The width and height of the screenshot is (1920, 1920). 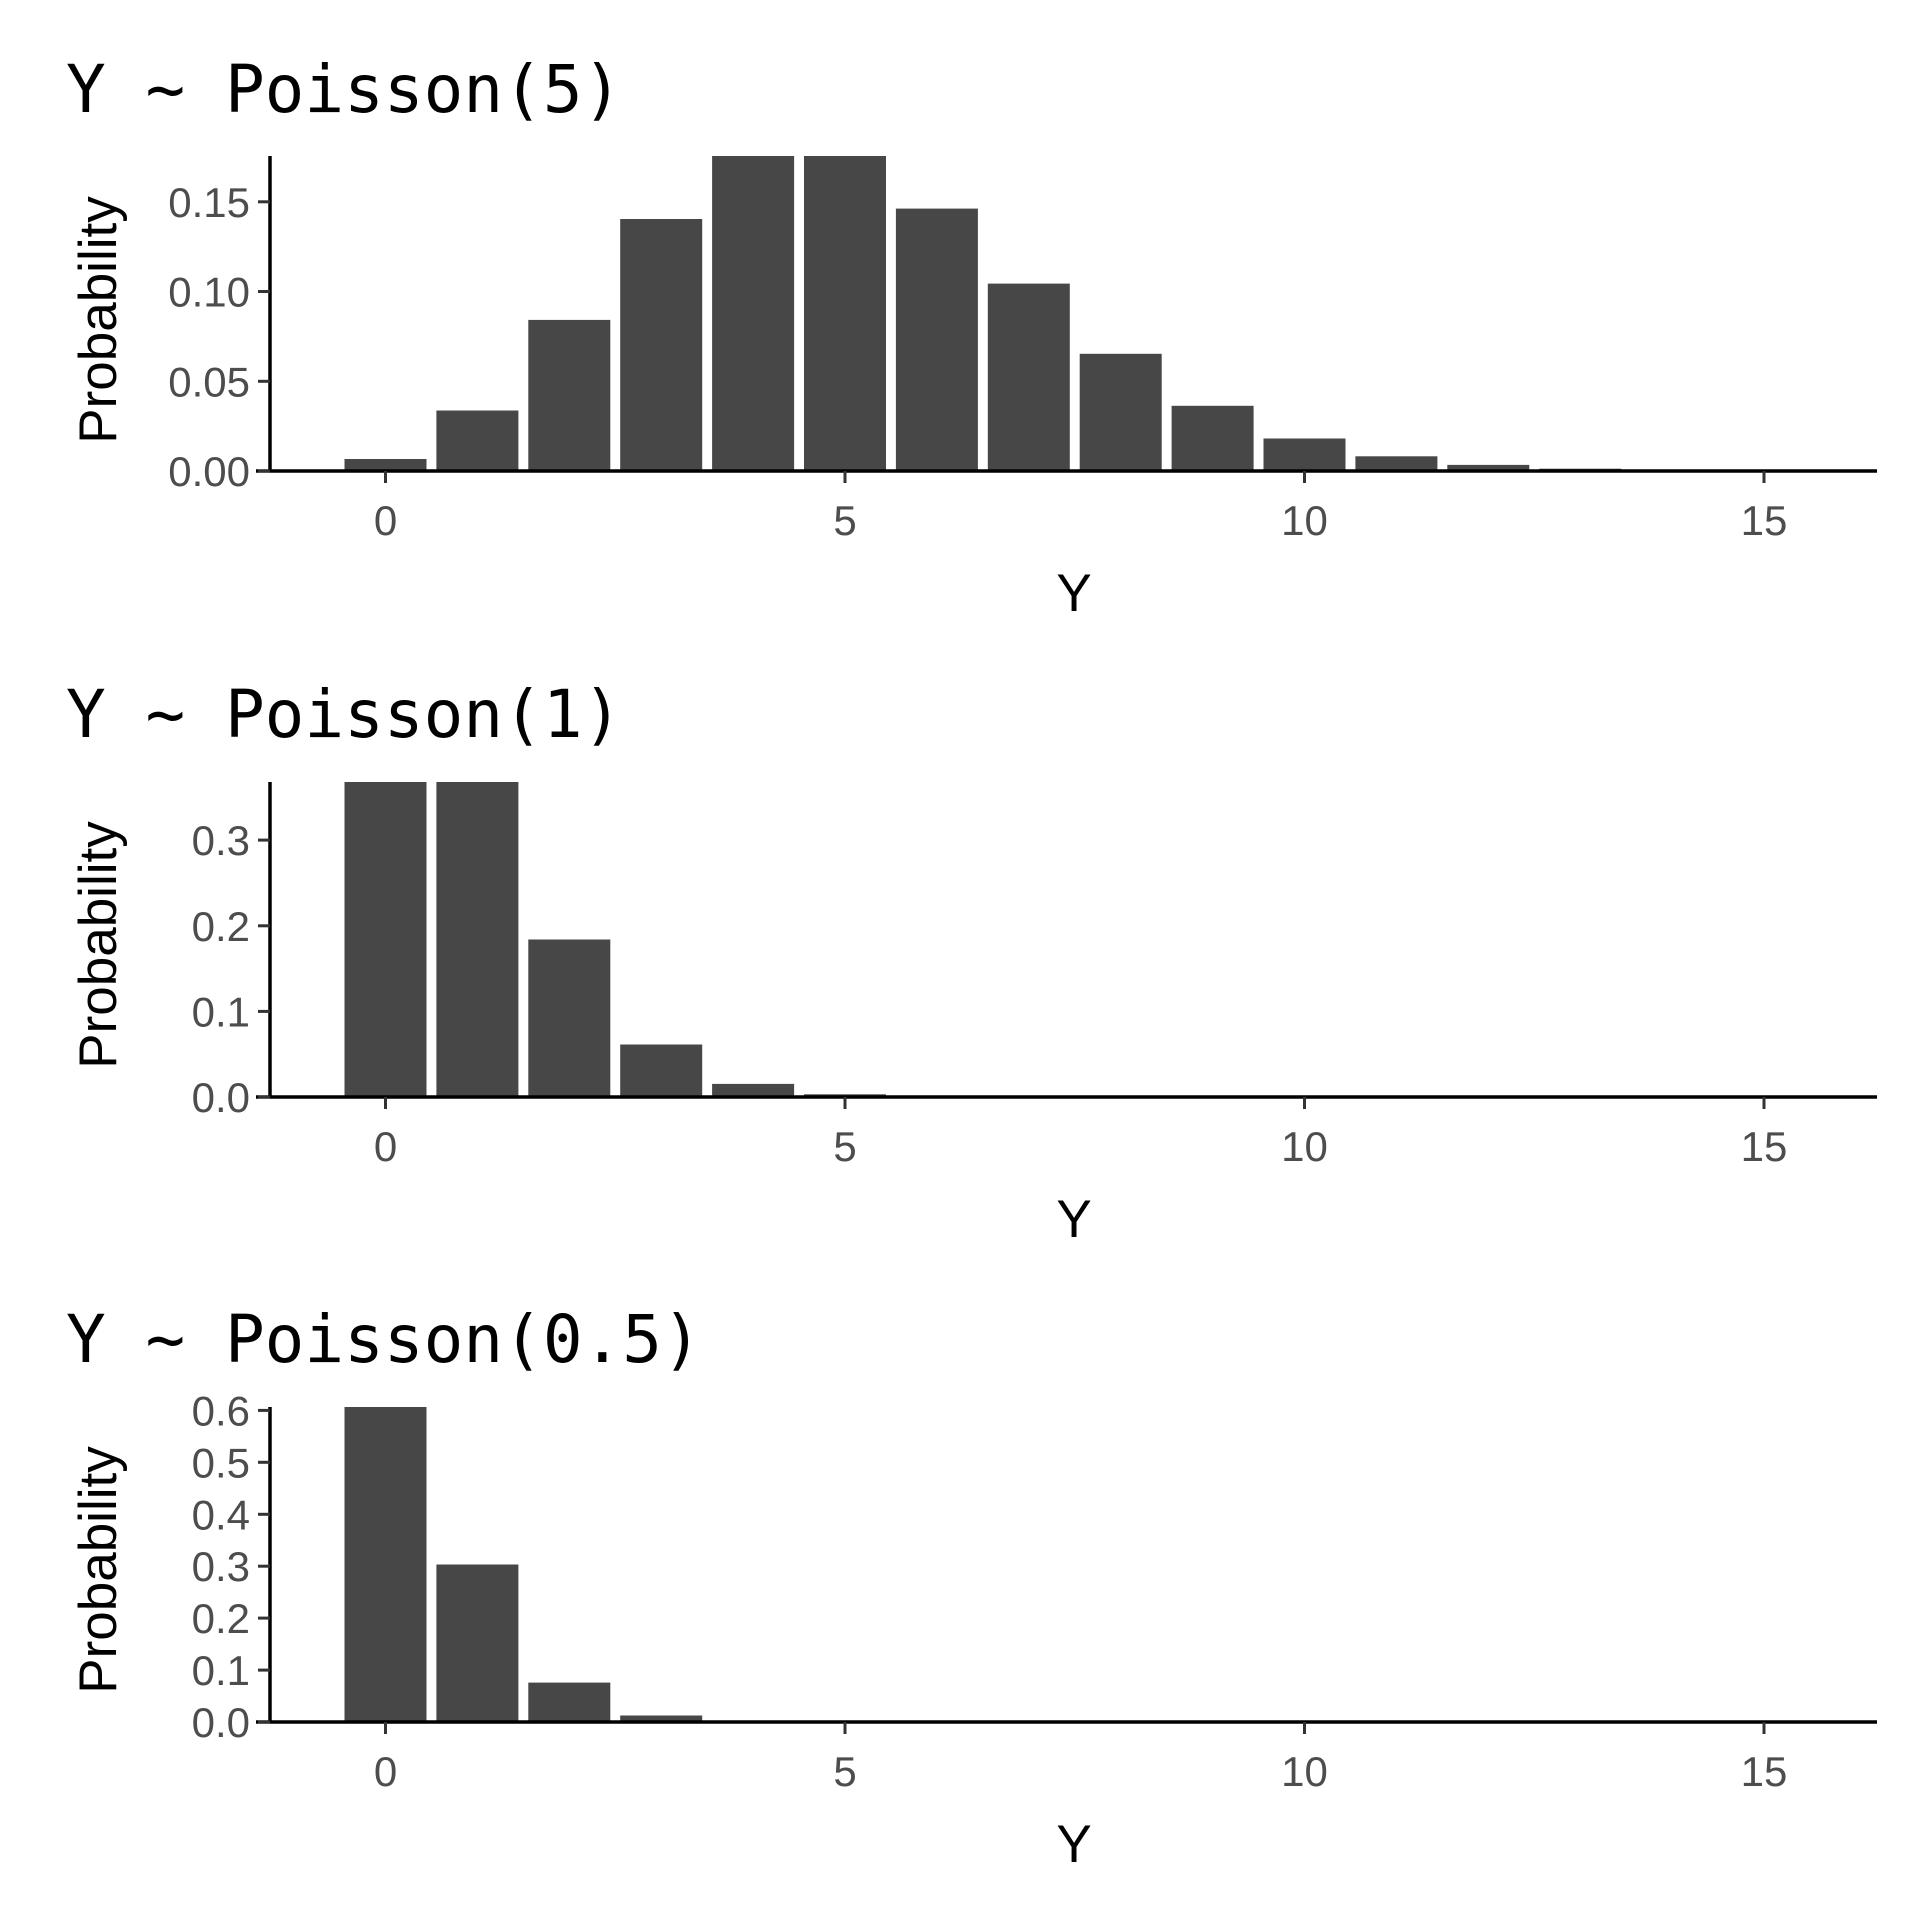 What do you see at coordinates (384, 1339) in the screenshot?
I see `panel-title: Y ~ Poisson(0.5)` at bounding box center [384, 1339].